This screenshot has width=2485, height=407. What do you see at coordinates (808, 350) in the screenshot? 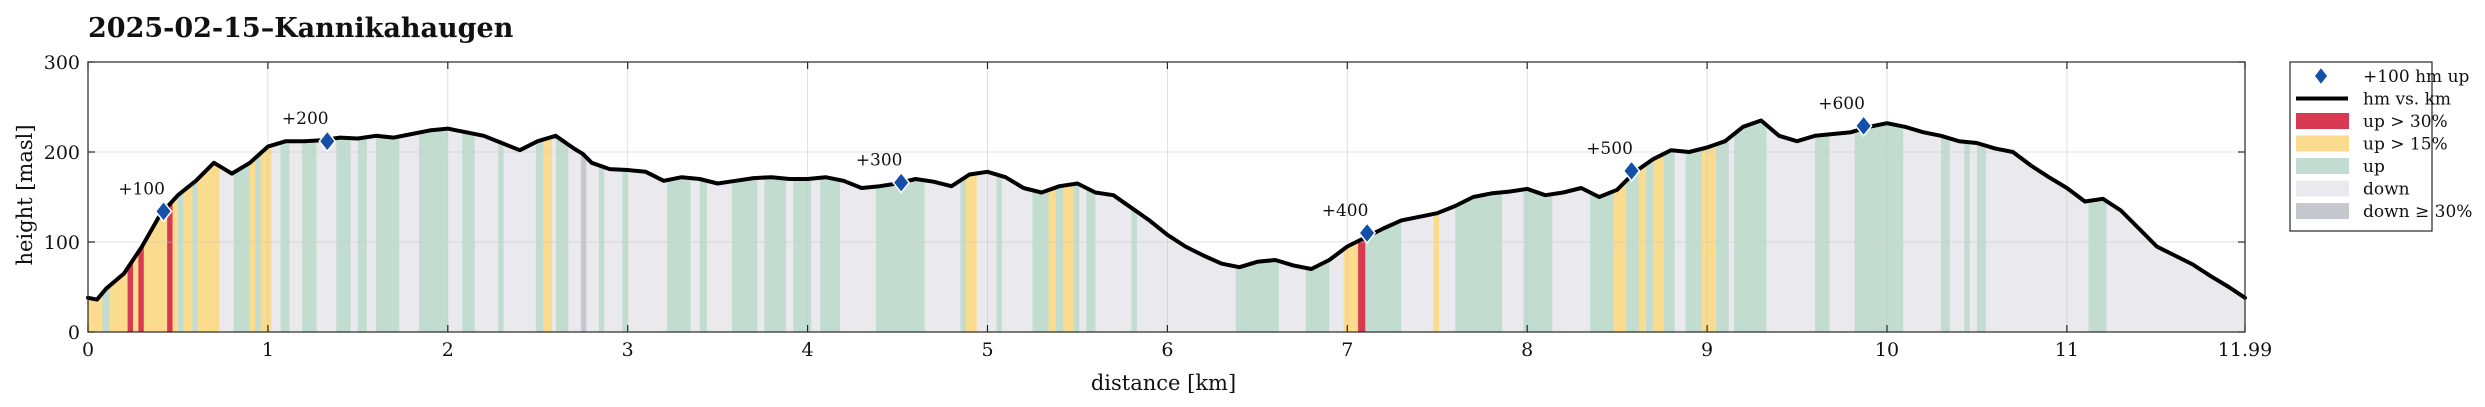
I see `x-tick-label: 4` at bounding box center [808, 350].